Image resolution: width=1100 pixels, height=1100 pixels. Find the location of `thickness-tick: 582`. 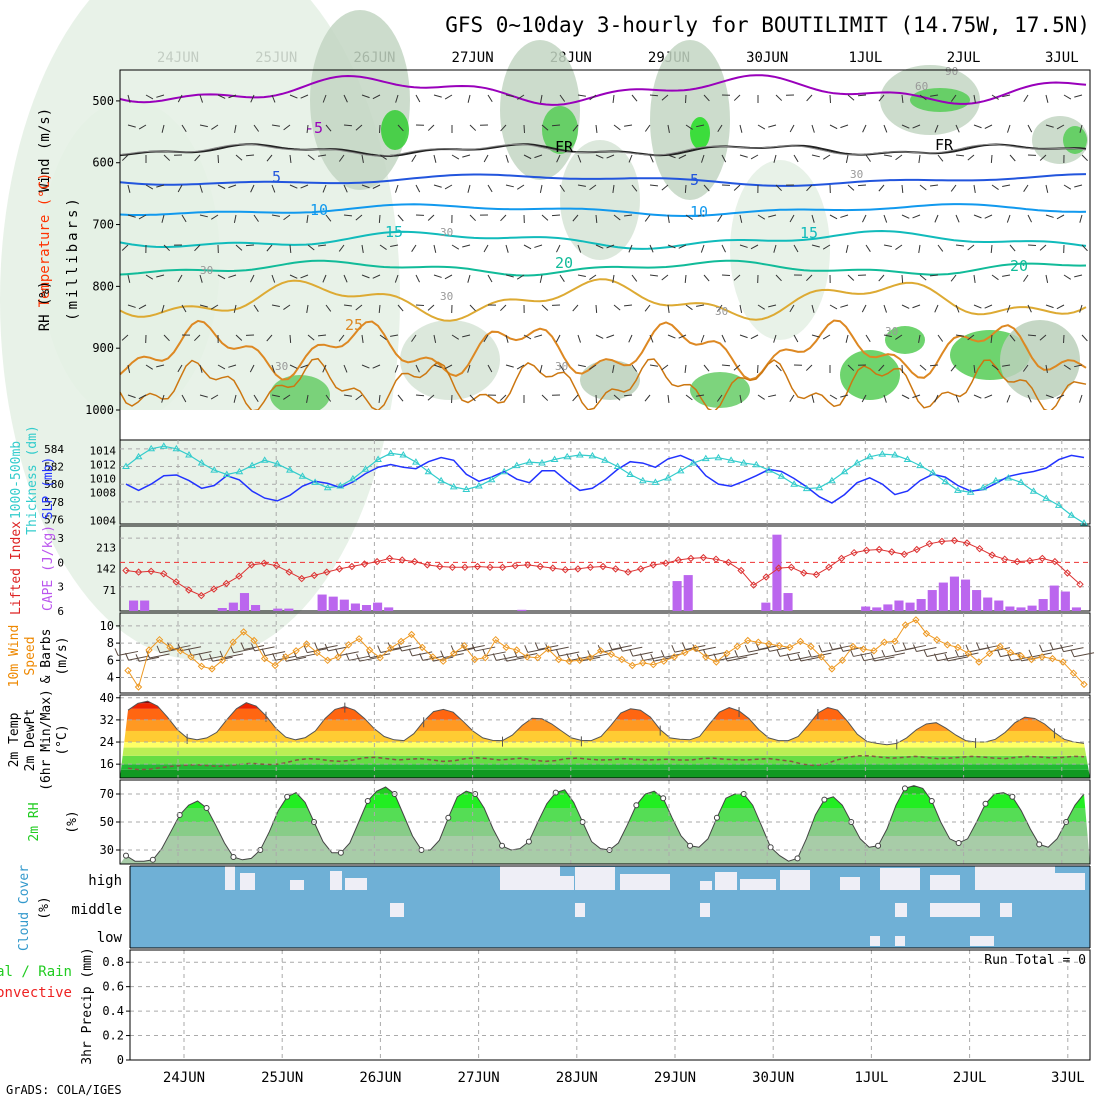

thickness-tick: 582 is located at coordinates (54, 467).